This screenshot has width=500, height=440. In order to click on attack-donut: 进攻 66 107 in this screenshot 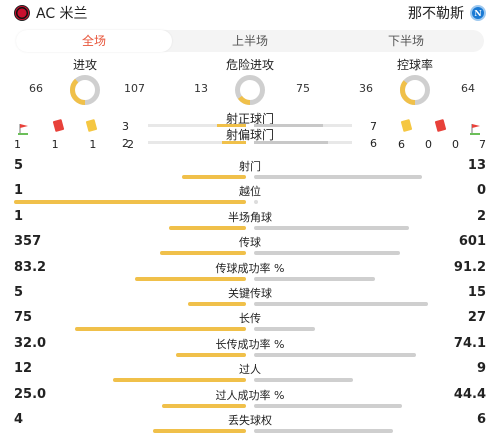, I will do `click(85, 82)`.